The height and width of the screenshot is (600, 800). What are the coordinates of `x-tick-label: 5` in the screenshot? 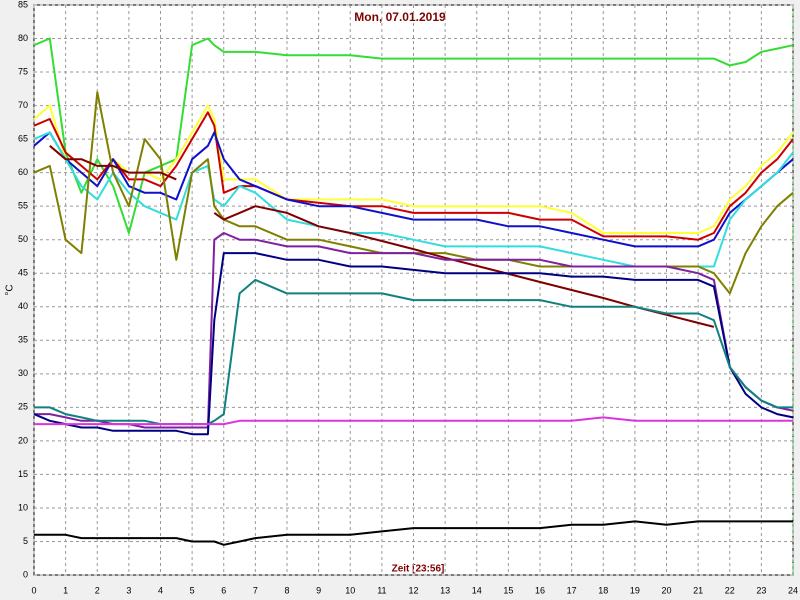 It's located at (192, 590).